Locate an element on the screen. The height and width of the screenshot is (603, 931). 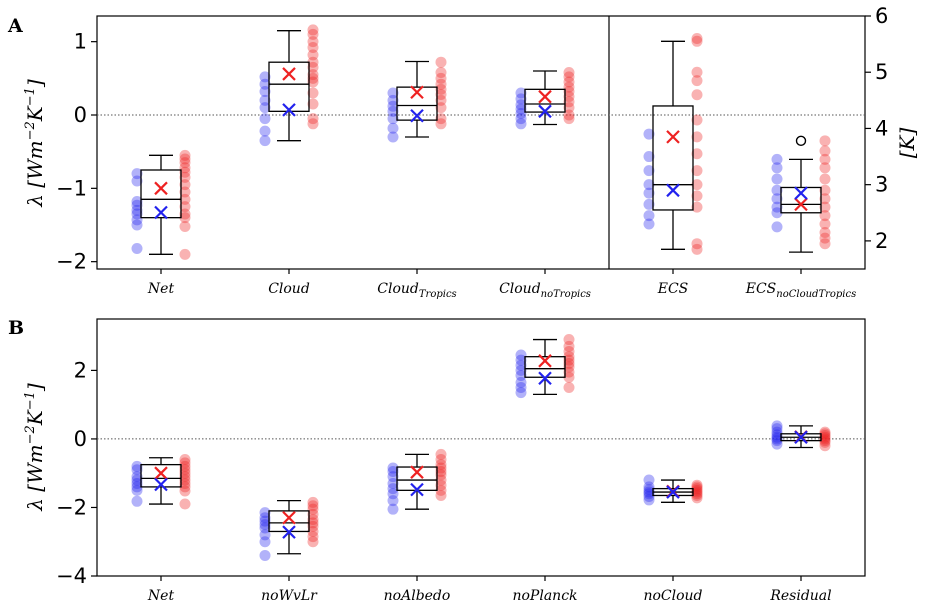
x-tick-label-sub: Tropics is located at coordinates (438, 294).